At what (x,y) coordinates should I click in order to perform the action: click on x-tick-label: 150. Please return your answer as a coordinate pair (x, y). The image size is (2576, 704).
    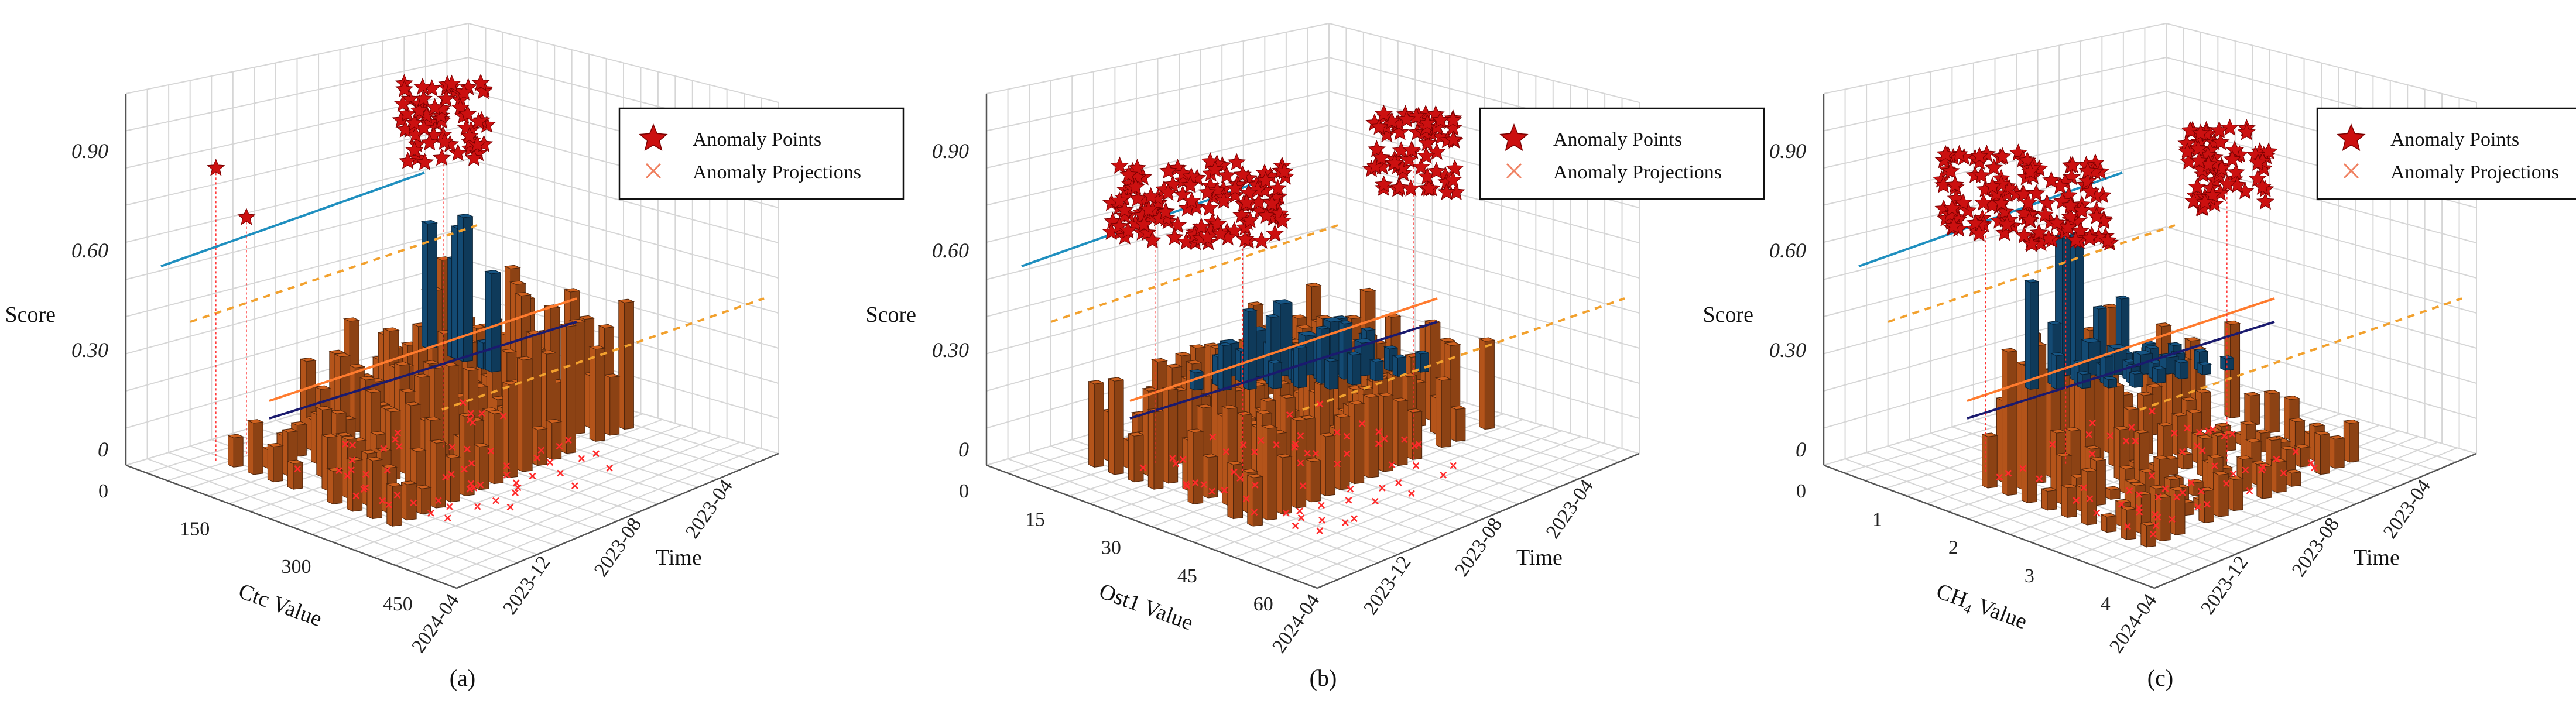
    Looking at the image, I should click on (195, 529).